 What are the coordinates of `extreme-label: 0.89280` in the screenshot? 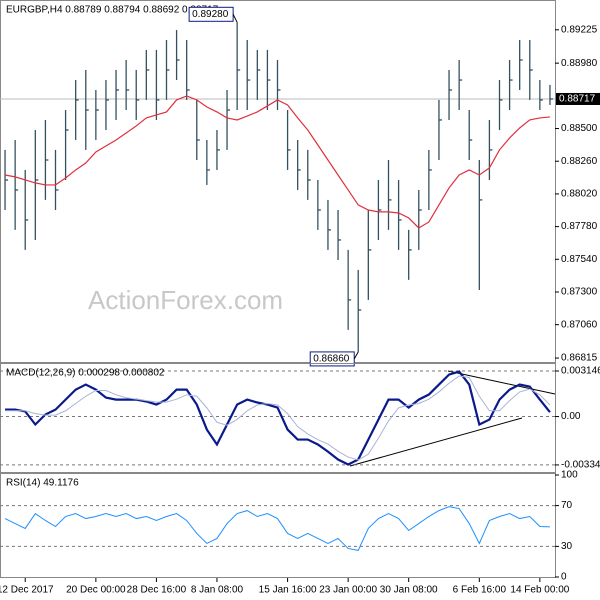 It's located at (210, 14).